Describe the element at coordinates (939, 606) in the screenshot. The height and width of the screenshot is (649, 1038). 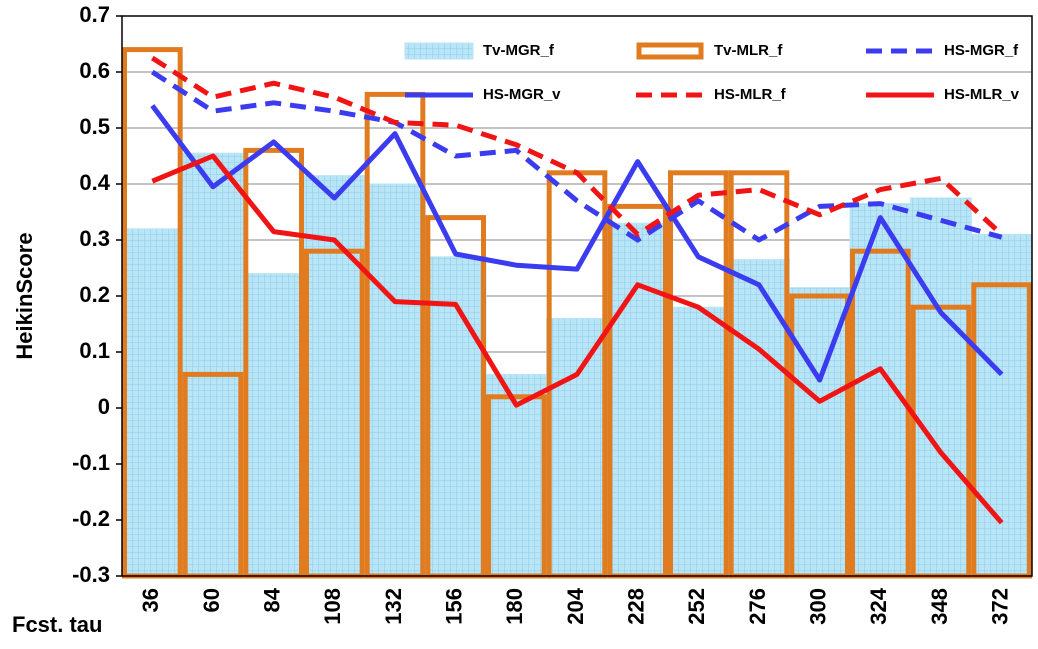
I see `x-tick-label: 348` at that location.